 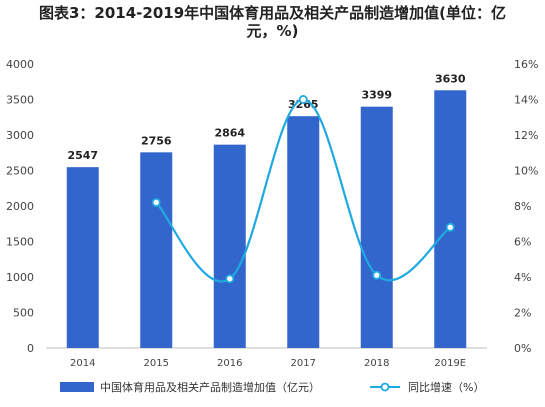 I want to click on right-axis-tick-label: 10%, so click(x=526, y=171).